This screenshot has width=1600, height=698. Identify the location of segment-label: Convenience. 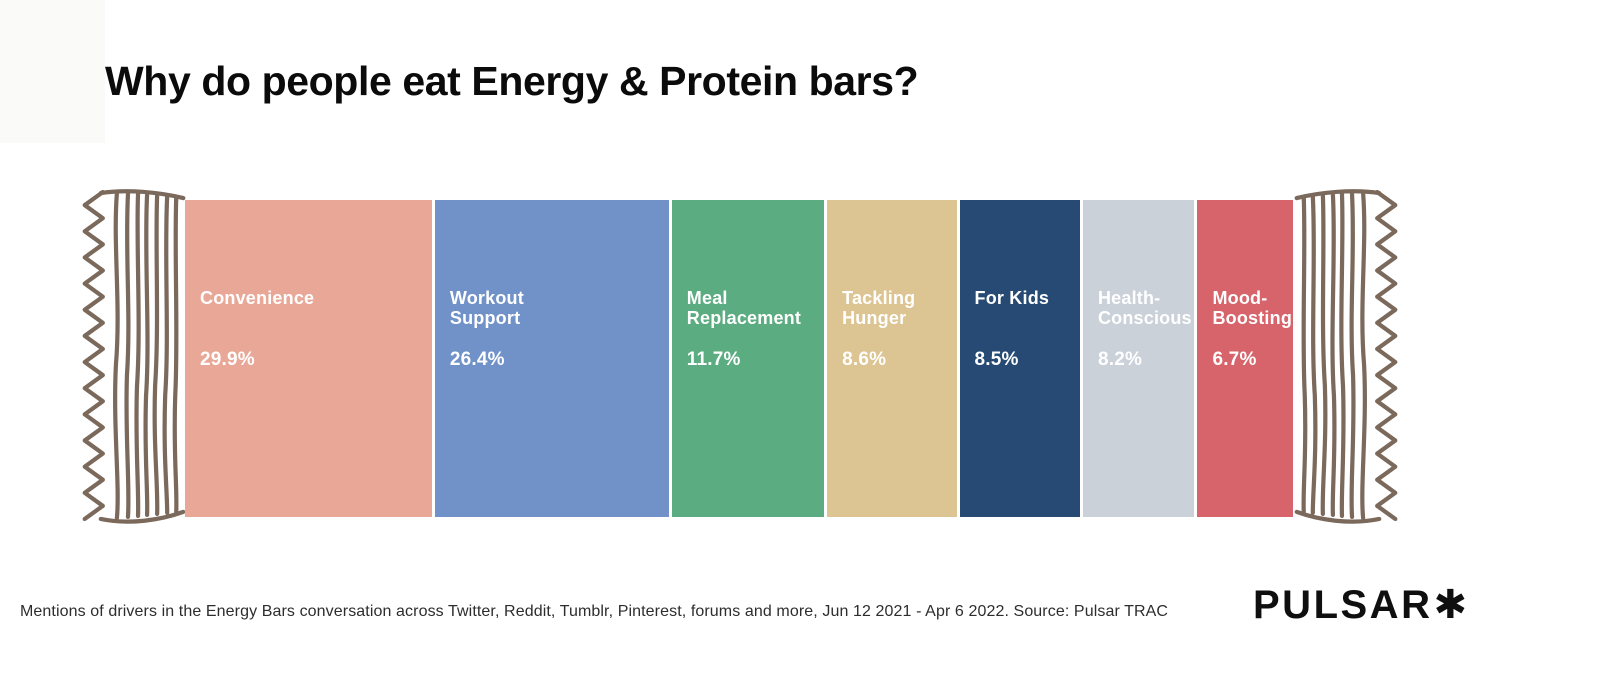
(257, 298).